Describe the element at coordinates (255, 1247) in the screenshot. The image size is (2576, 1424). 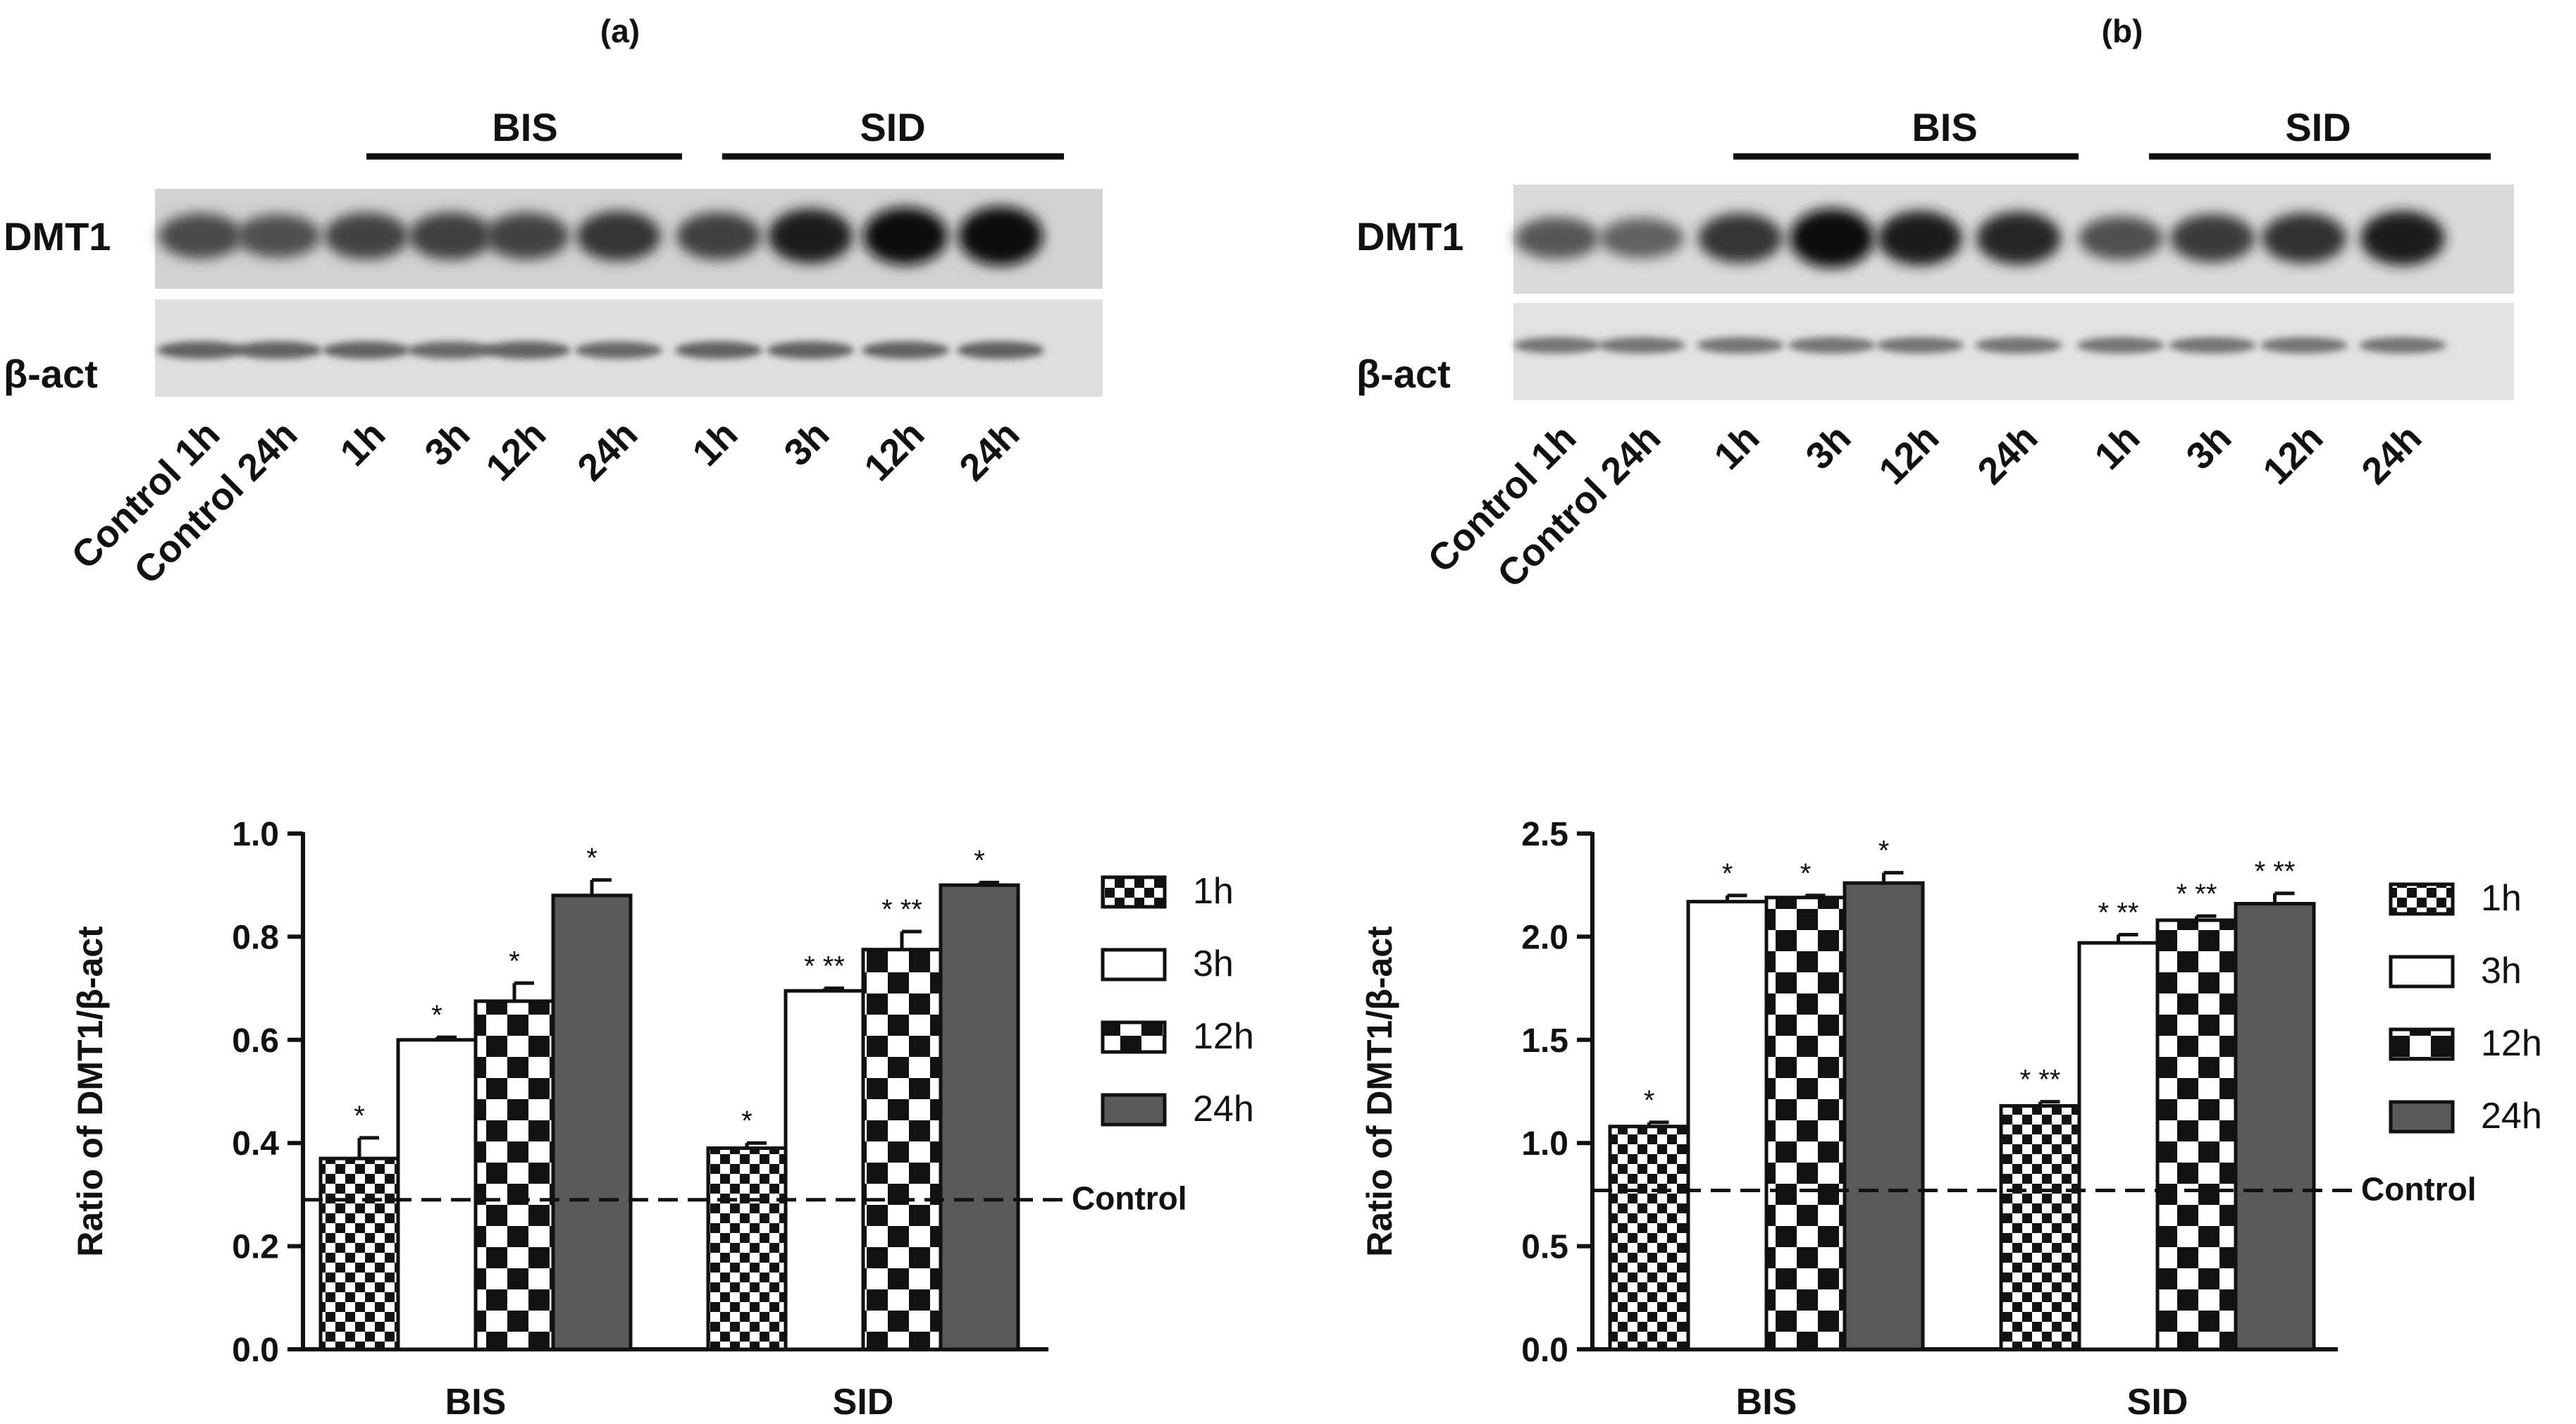
I see `y-tick-label: 0.2` at that location.